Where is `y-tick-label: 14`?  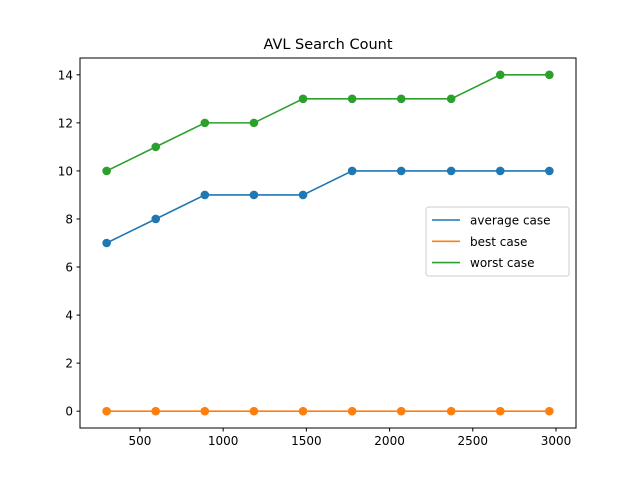
y-tick-label: 14 is located at coordinates (65, 75).